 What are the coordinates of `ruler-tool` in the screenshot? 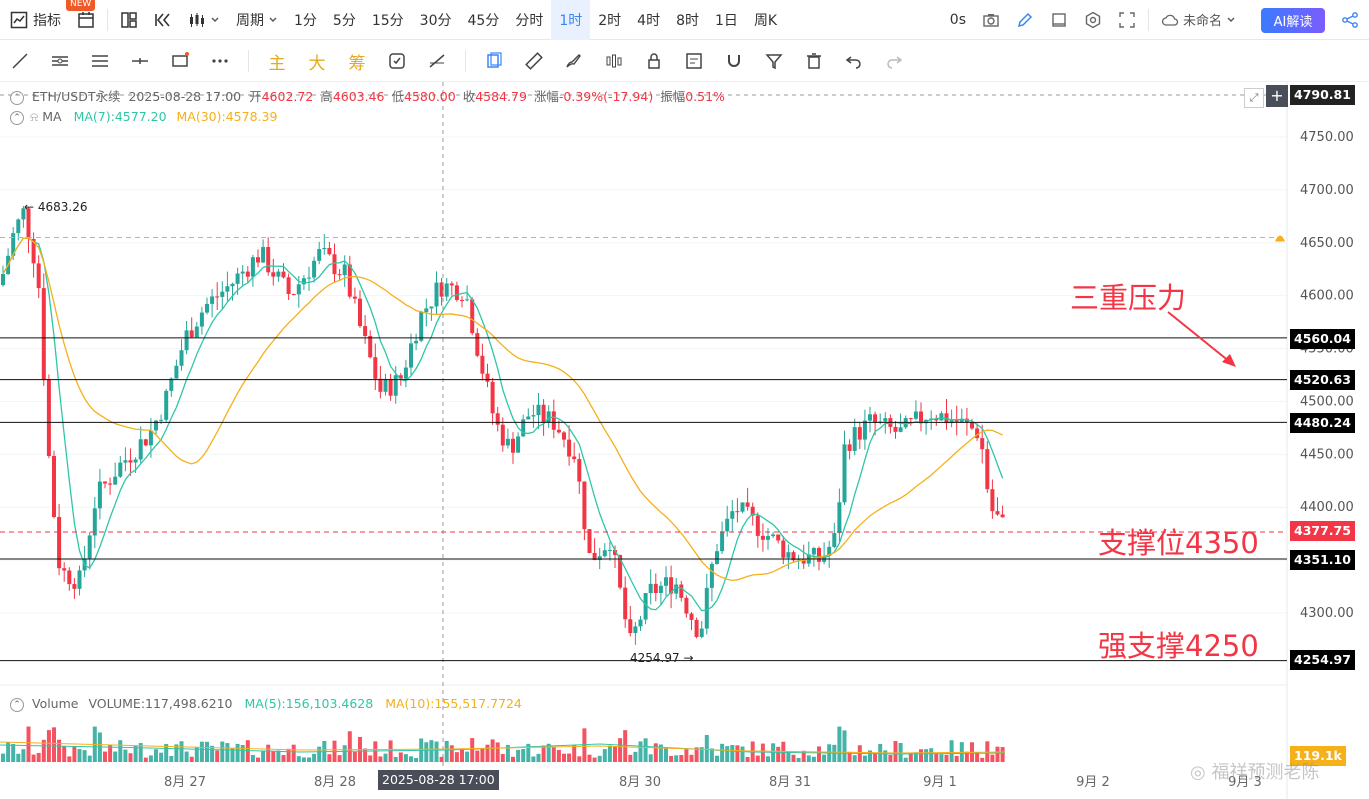 It's located at (534, 61).